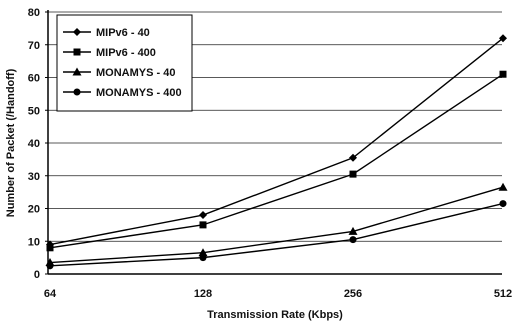 This screenshot has width=522, height=325. I want to click on y-axis-title: Number of Packet (/Handoff), so click(11, 142).